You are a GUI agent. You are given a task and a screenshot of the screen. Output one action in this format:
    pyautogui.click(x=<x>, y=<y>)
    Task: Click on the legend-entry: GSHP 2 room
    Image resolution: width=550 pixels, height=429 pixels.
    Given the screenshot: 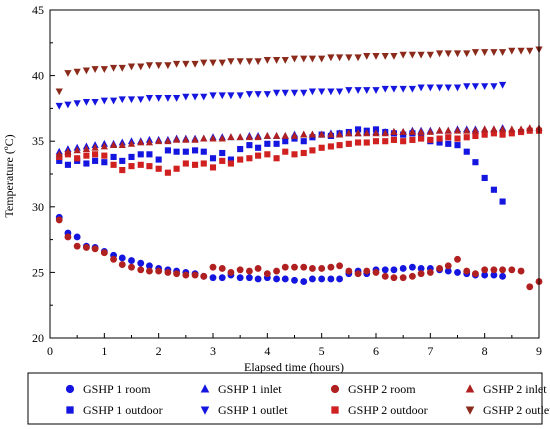 What is the action you would take?
    pyautogui.click(x=373, y=389)
    